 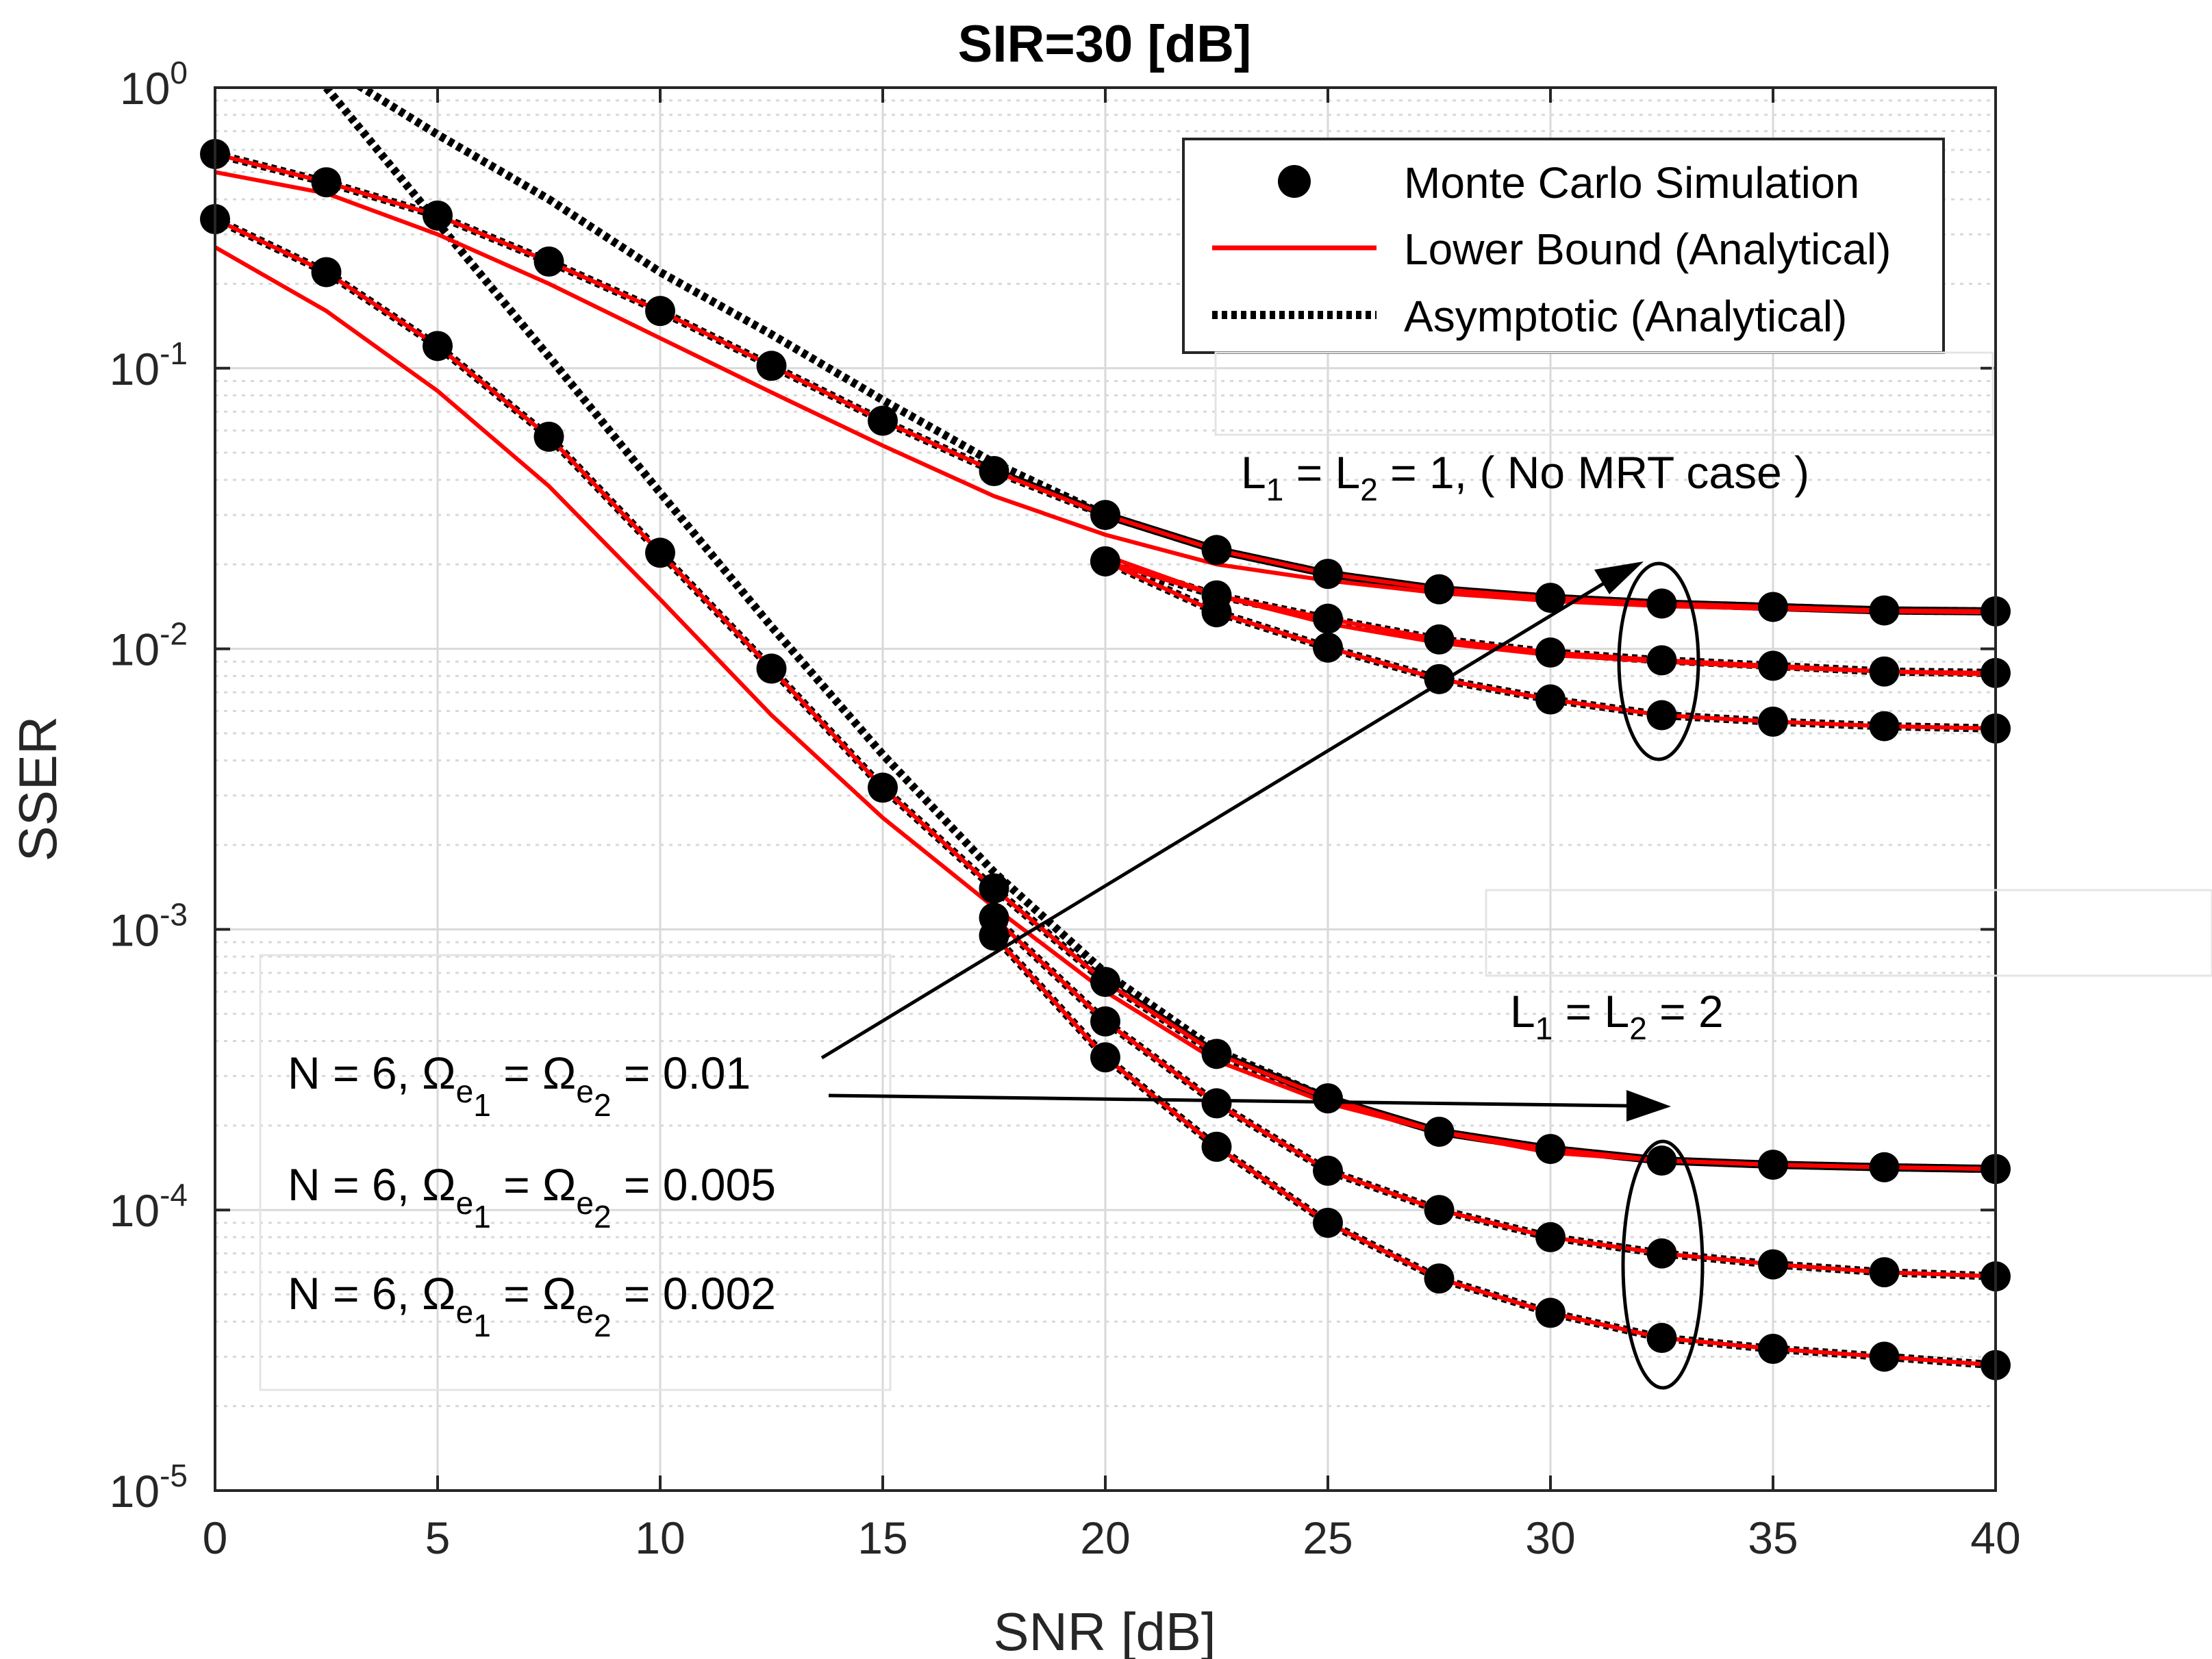 What do you see at coordinates (1294, 181) in the screenshot?
I see `legend-marker-sim` at bounding box center [1294, 181].